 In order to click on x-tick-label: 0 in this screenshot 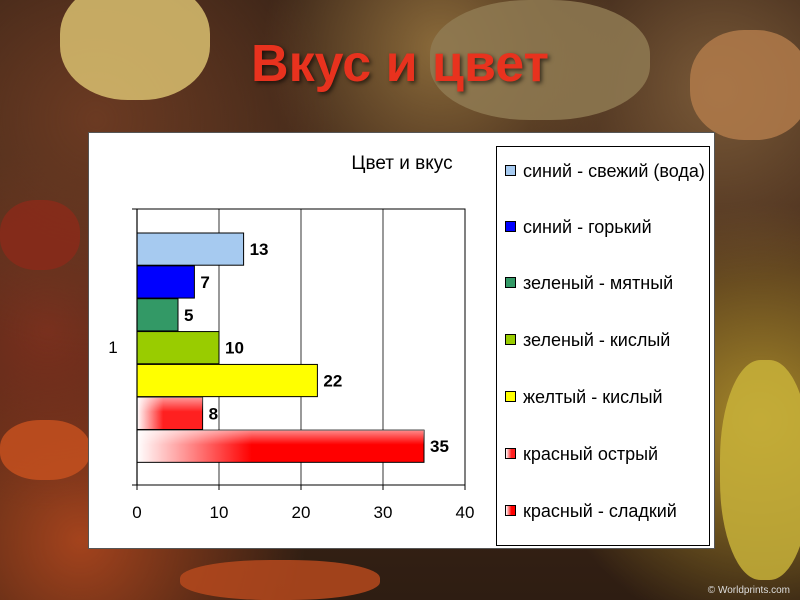, I will do `click(136, 512)`.